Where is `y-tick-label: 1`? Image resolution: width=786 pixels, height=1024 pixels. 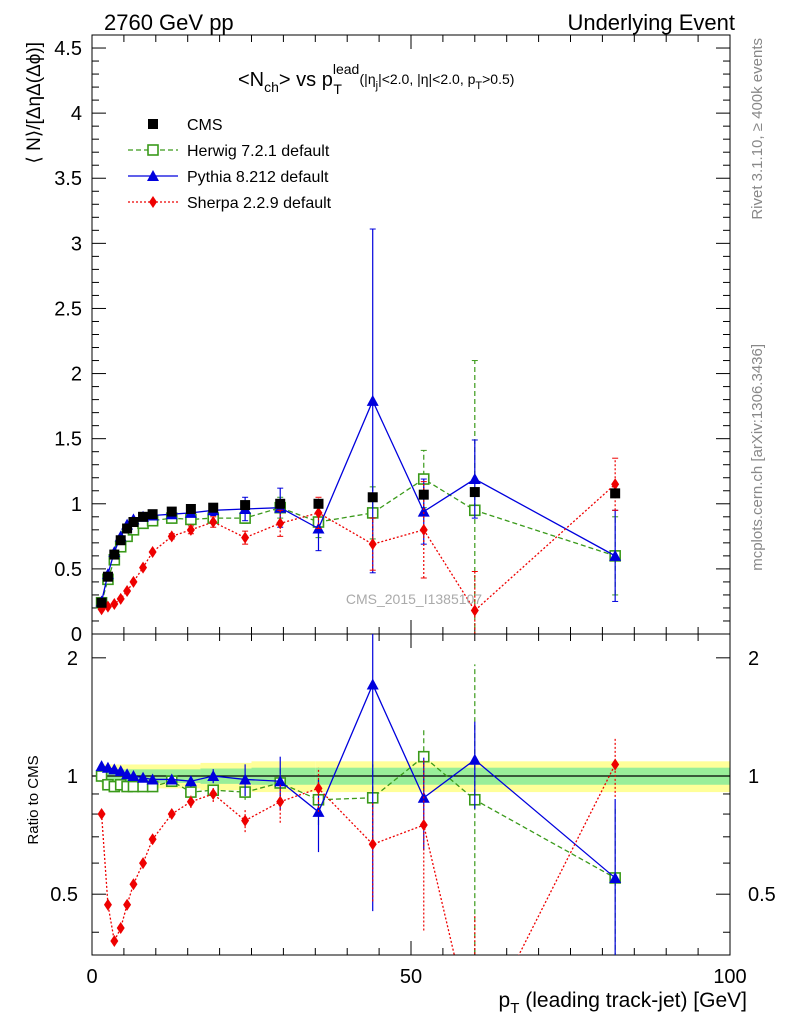
y-tick-label: 1 is located at coordinates (76, 505).